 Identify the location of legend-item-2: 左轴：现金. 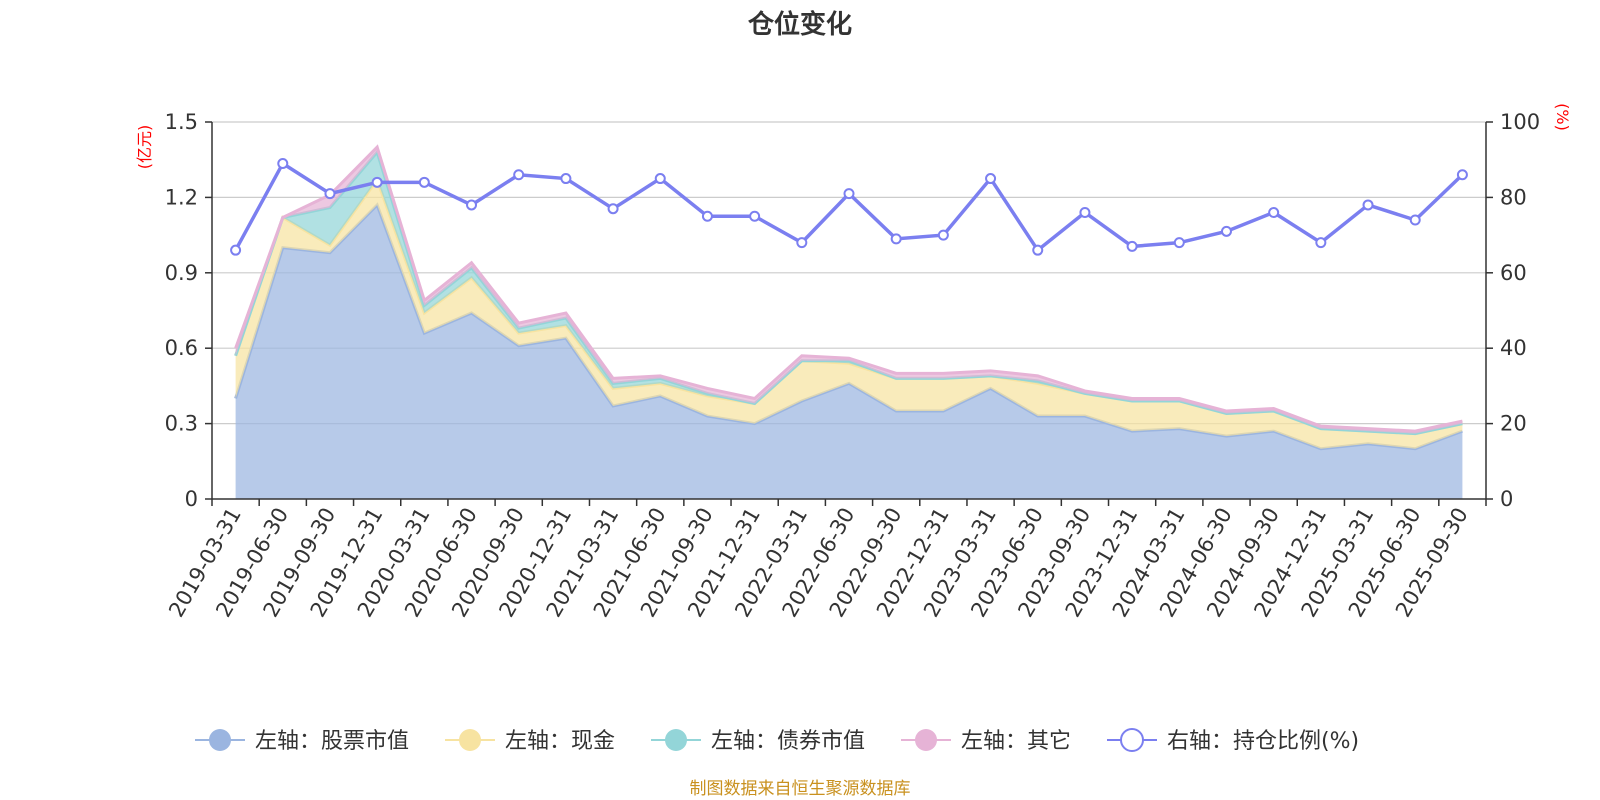
(530, 741).